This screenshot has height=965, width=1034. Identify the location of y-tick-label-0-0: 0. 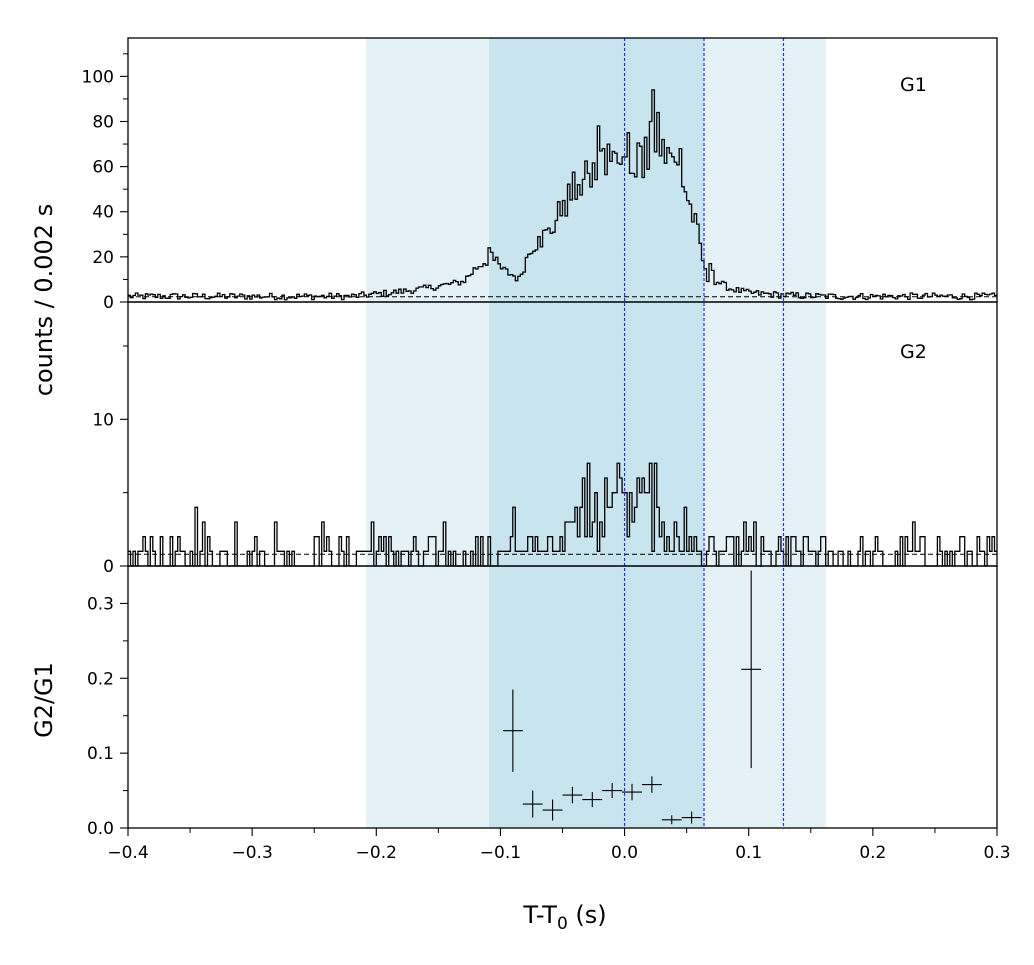
(108, 303).